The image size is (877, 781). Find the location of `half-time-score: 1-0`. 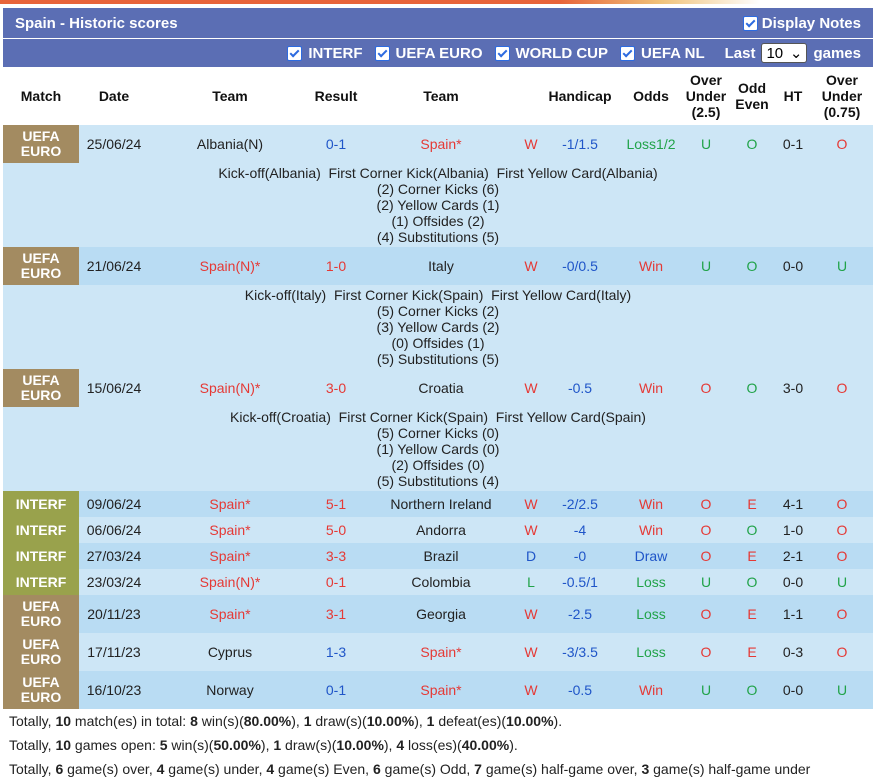

half-time-score: 1-0 is located at coordinates (793, 530).